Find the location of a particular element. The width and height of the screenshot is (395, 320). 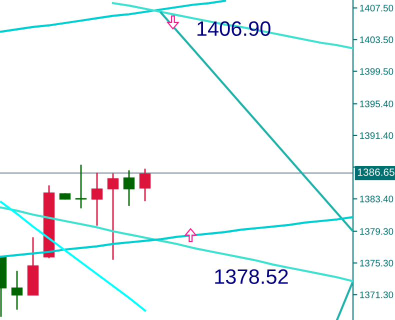

y-tick-label: 1407.50 is located at coordinates (377, 8).